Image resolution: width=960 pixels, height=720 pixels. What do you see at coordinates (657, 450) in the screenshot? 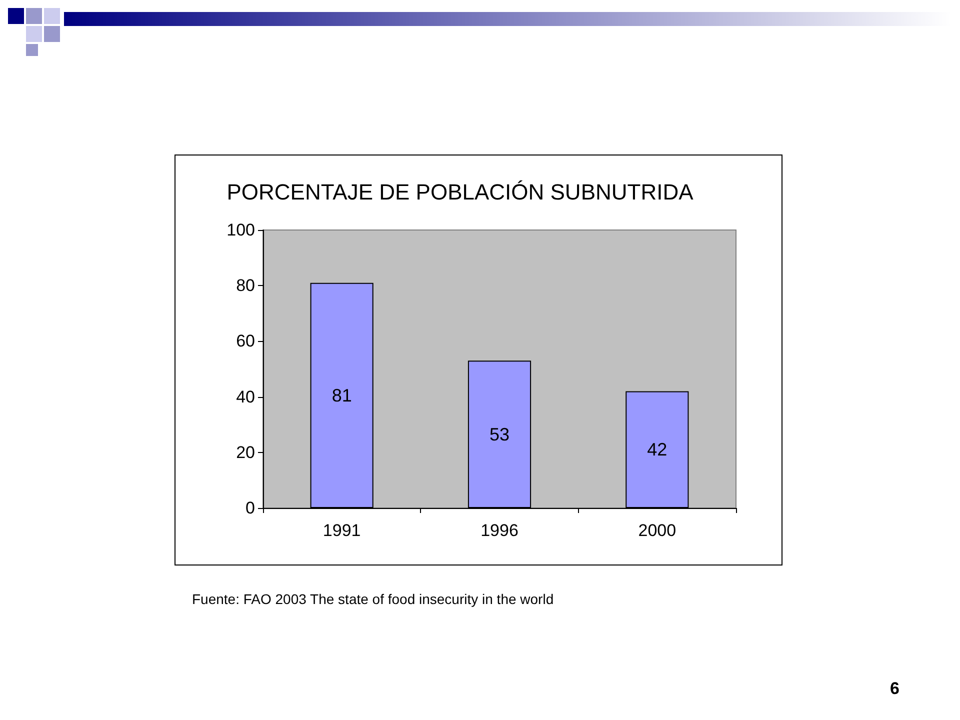
I see `data-label: 42` at bounding box center [657, 450].